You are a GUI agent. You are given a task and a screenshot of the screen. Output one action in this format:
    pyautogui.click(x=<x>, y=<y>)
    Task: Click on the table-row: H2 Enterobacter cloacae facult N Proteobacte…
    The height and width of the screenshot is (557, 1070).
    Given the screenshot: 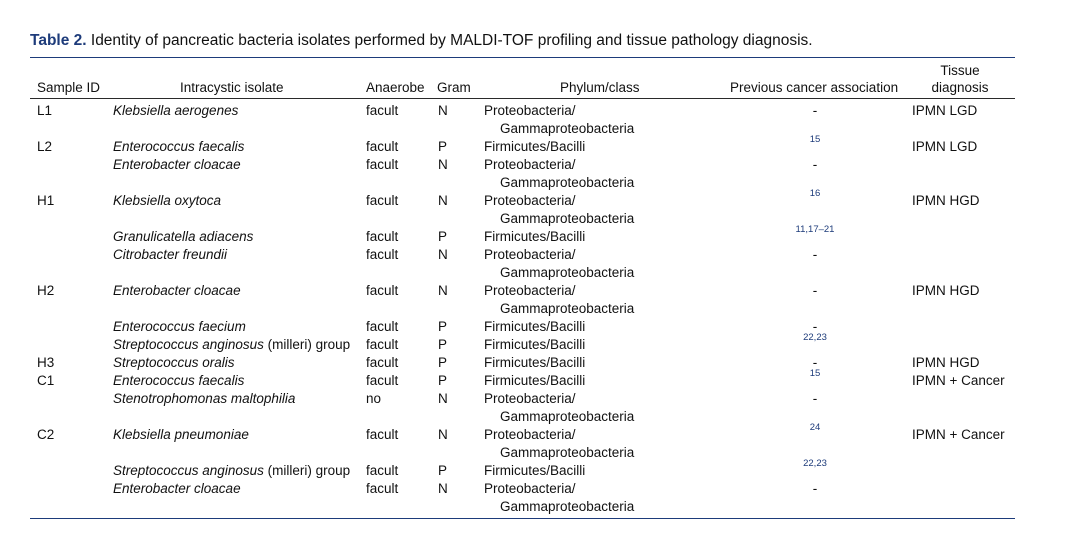 What is the action you would take?
    pyautogui.click(x=535, y=300)
    